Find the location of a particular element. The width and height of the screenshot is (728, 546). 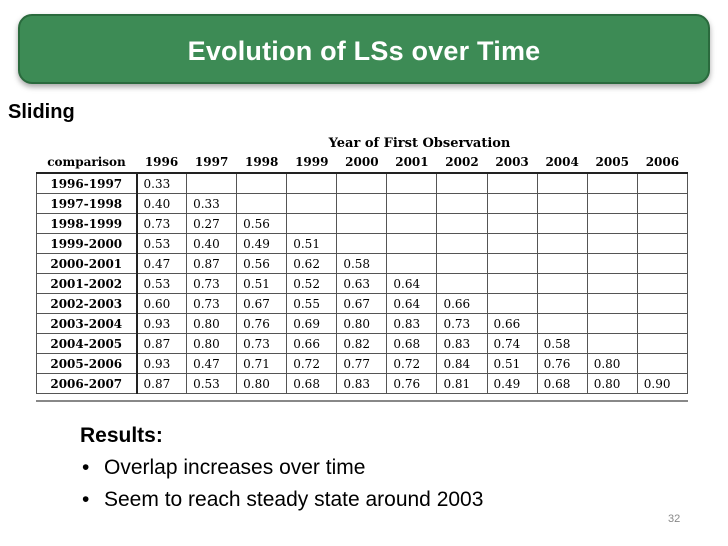

table-cell: 0.27 is located at coordinates (212, 223).